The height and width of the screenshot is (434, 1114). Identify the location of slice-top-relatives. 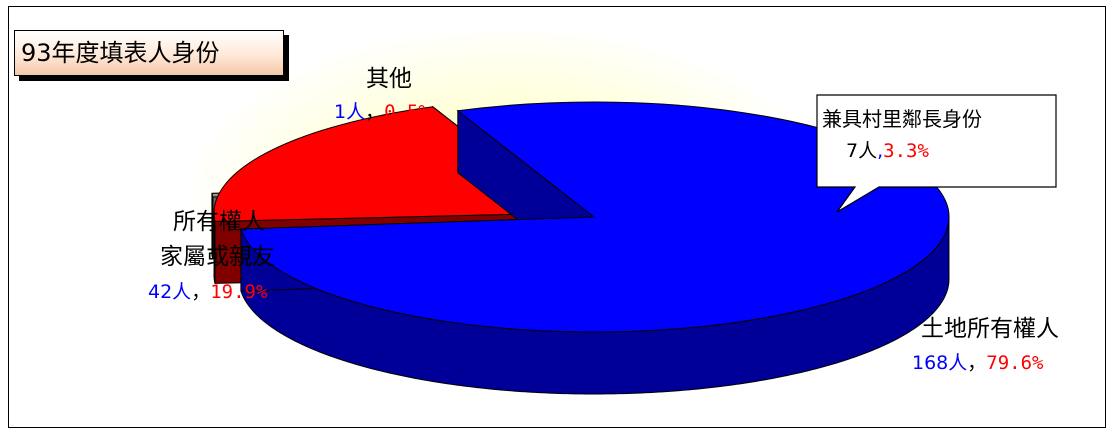
(392, 164).